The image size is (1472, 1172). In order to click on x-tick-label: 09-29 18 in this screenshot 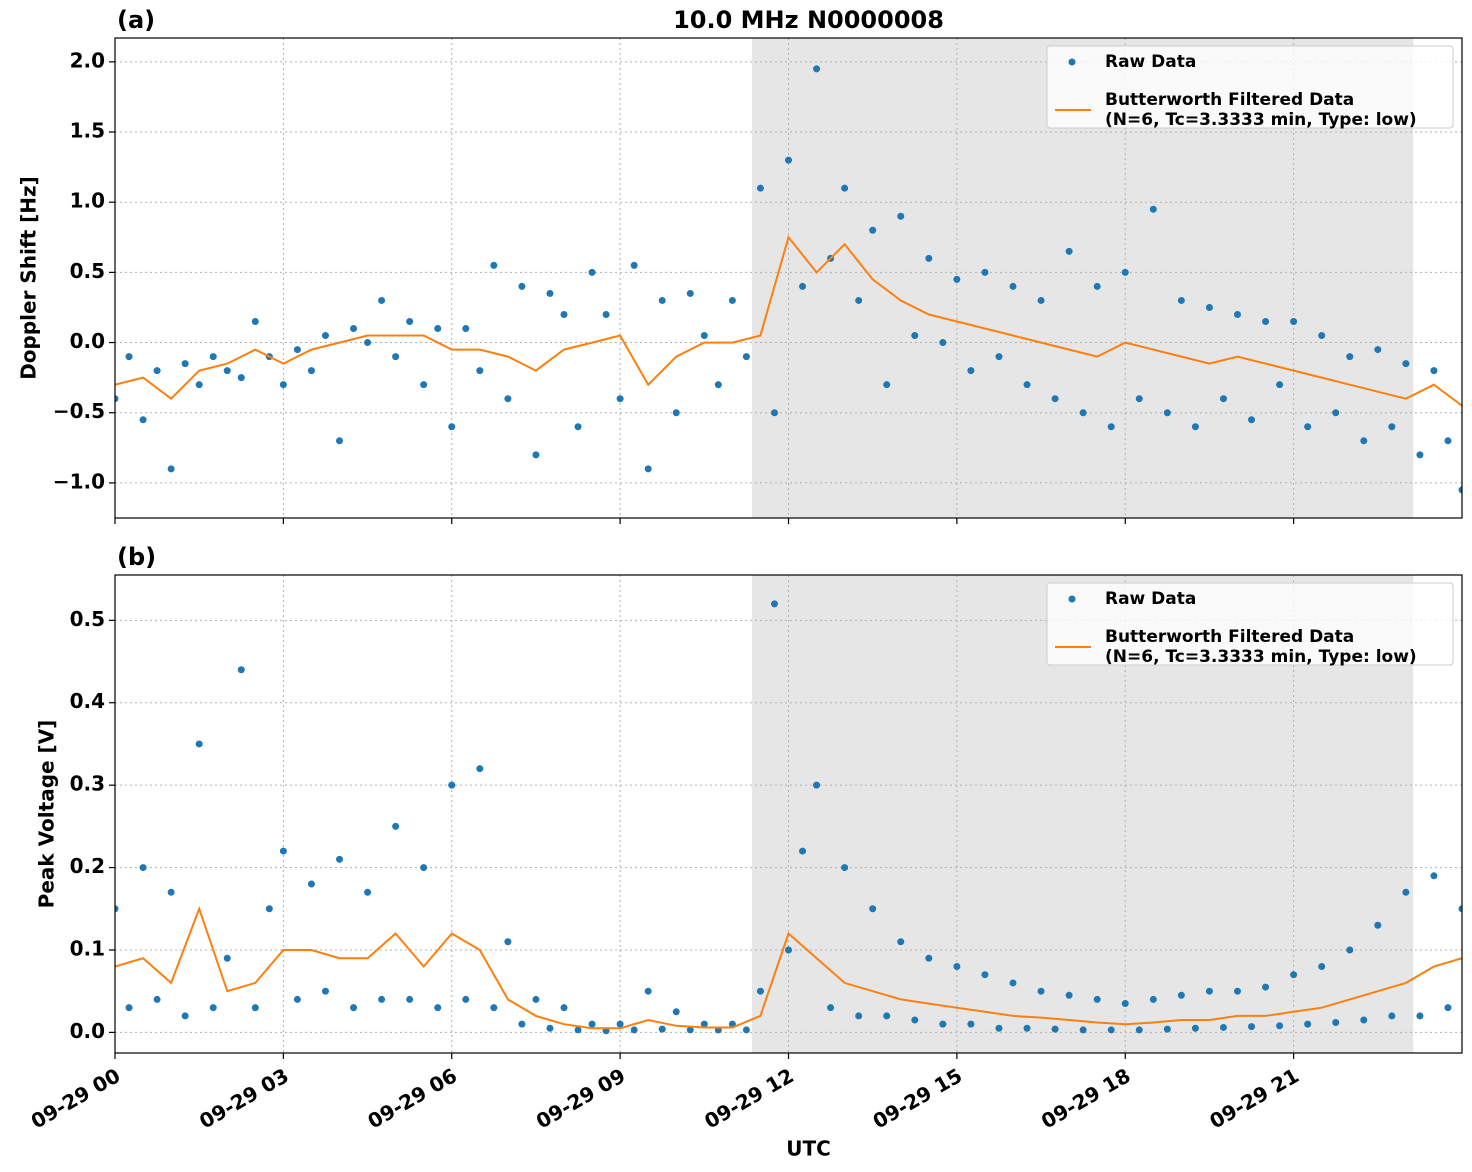, I will do `click(1086, 1098)`.